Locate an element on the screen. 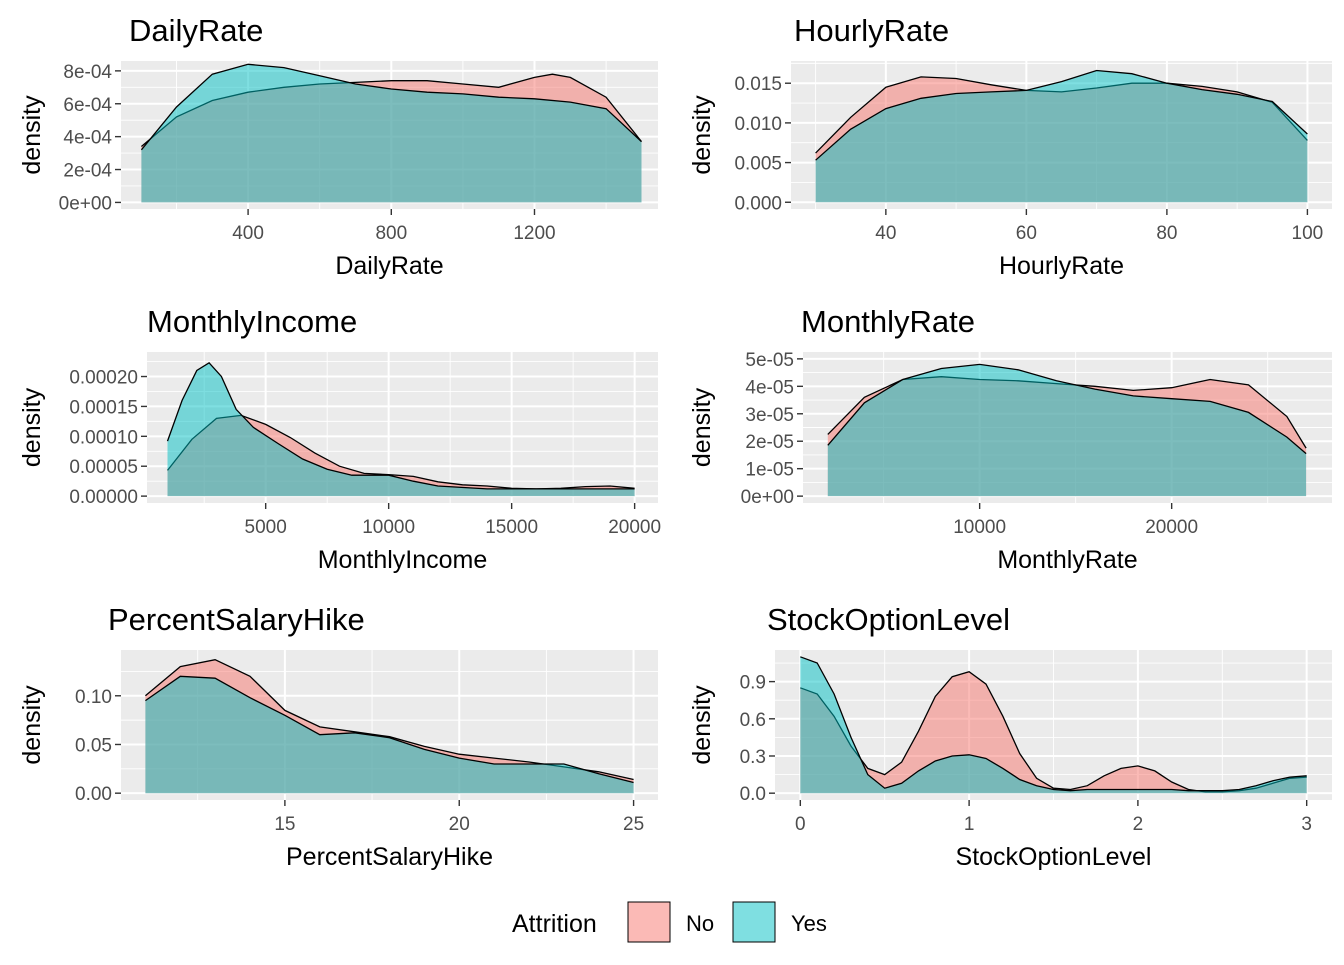  y-axis-label-monthlyincome: density is located at coordinates (32, 427).